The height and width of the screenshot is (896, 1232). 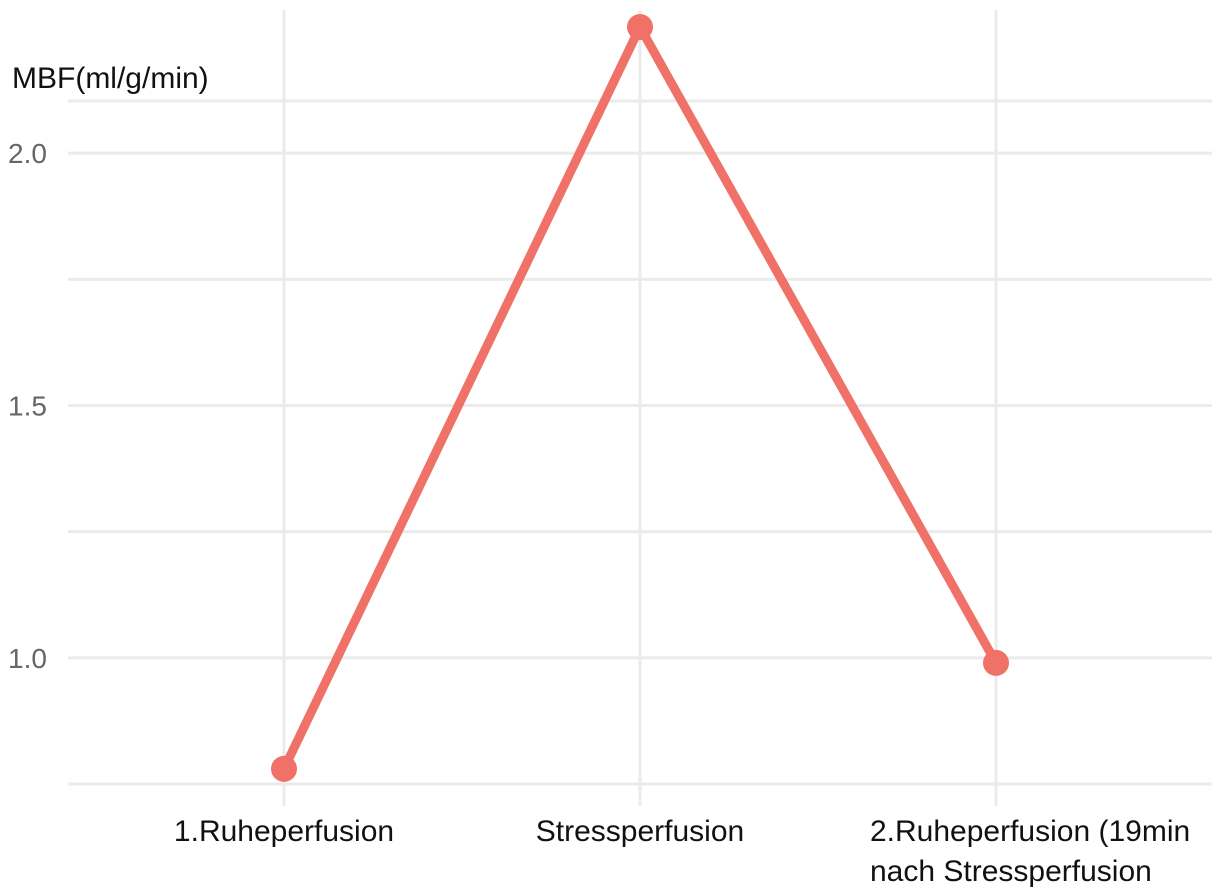 What do you see at coordinates (27, 658) in the screenshot?
I see `y-tick-label-1: 1.0` at bounding box center [27, 658].